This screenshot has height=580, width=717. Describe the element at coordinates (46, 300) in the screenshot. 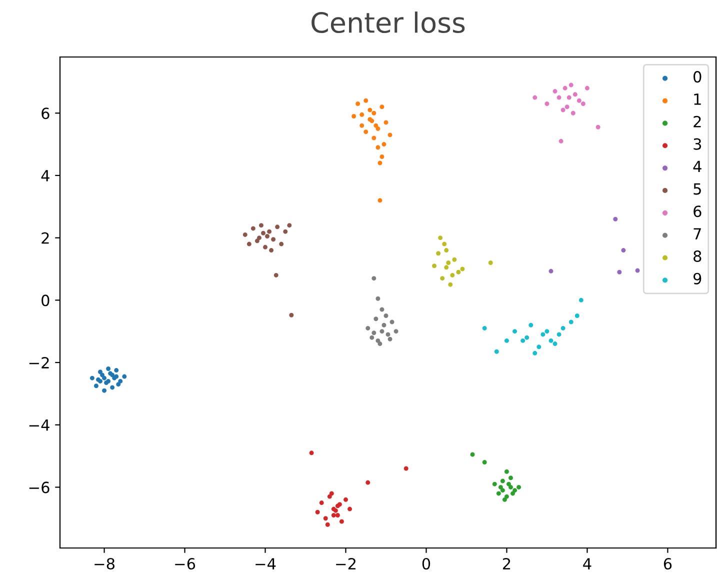

I see `y-tick-label: 0` at that location.